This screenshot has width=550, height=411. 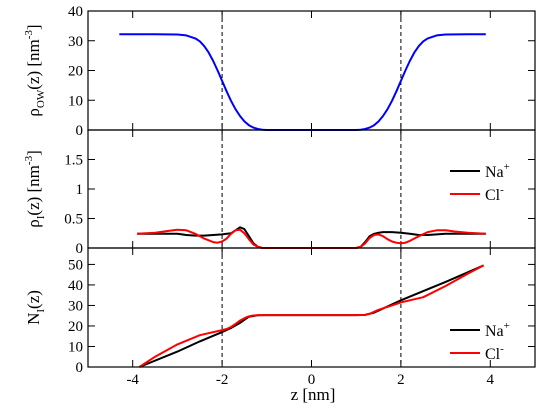 What do you see at coordinates (313, 394) in the screenshot?
I see `x-axis-label: z [nm]` at bounding box center [313, 394].